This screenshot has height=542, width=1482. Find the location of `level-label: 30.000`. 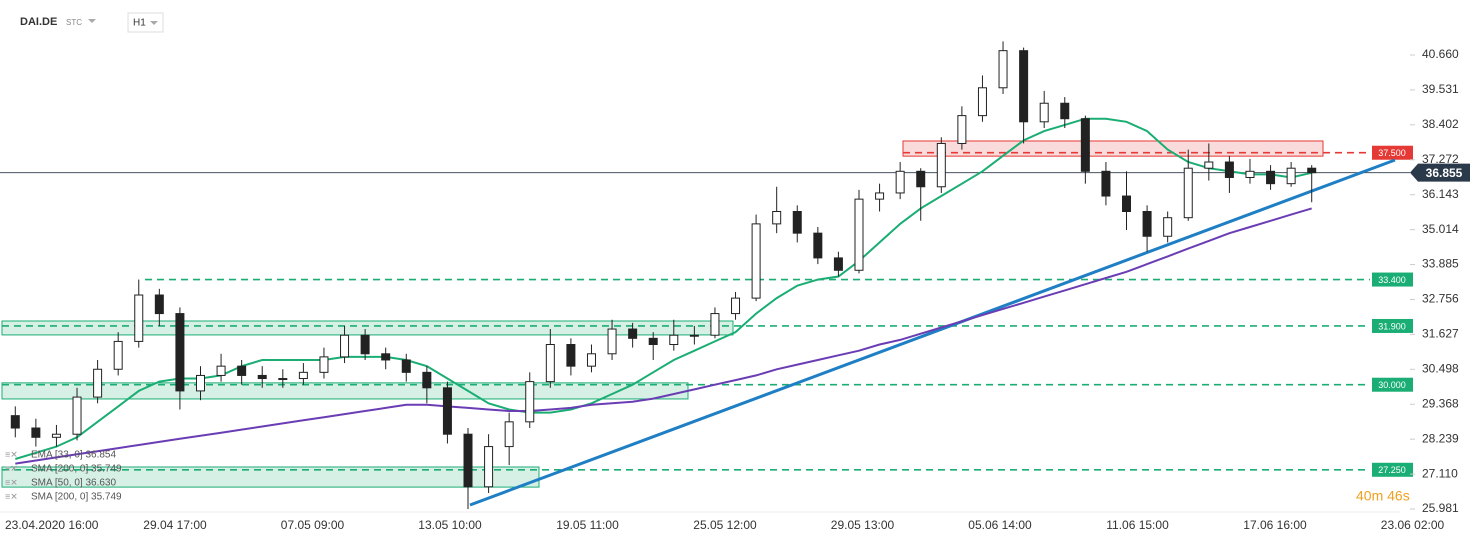

level-label: 30.000 is located at coordinates (1392, 385).